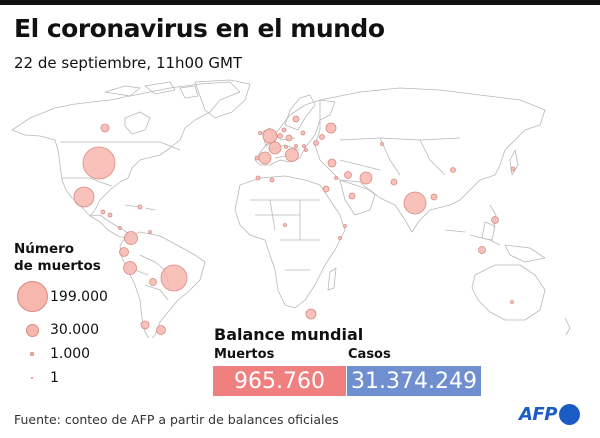 Image resolution: width=600 pixels, height=438 pixels. Describe the element at coordinates (311, 314) in the screenshot. I see `bubble-south-africa` at that location.